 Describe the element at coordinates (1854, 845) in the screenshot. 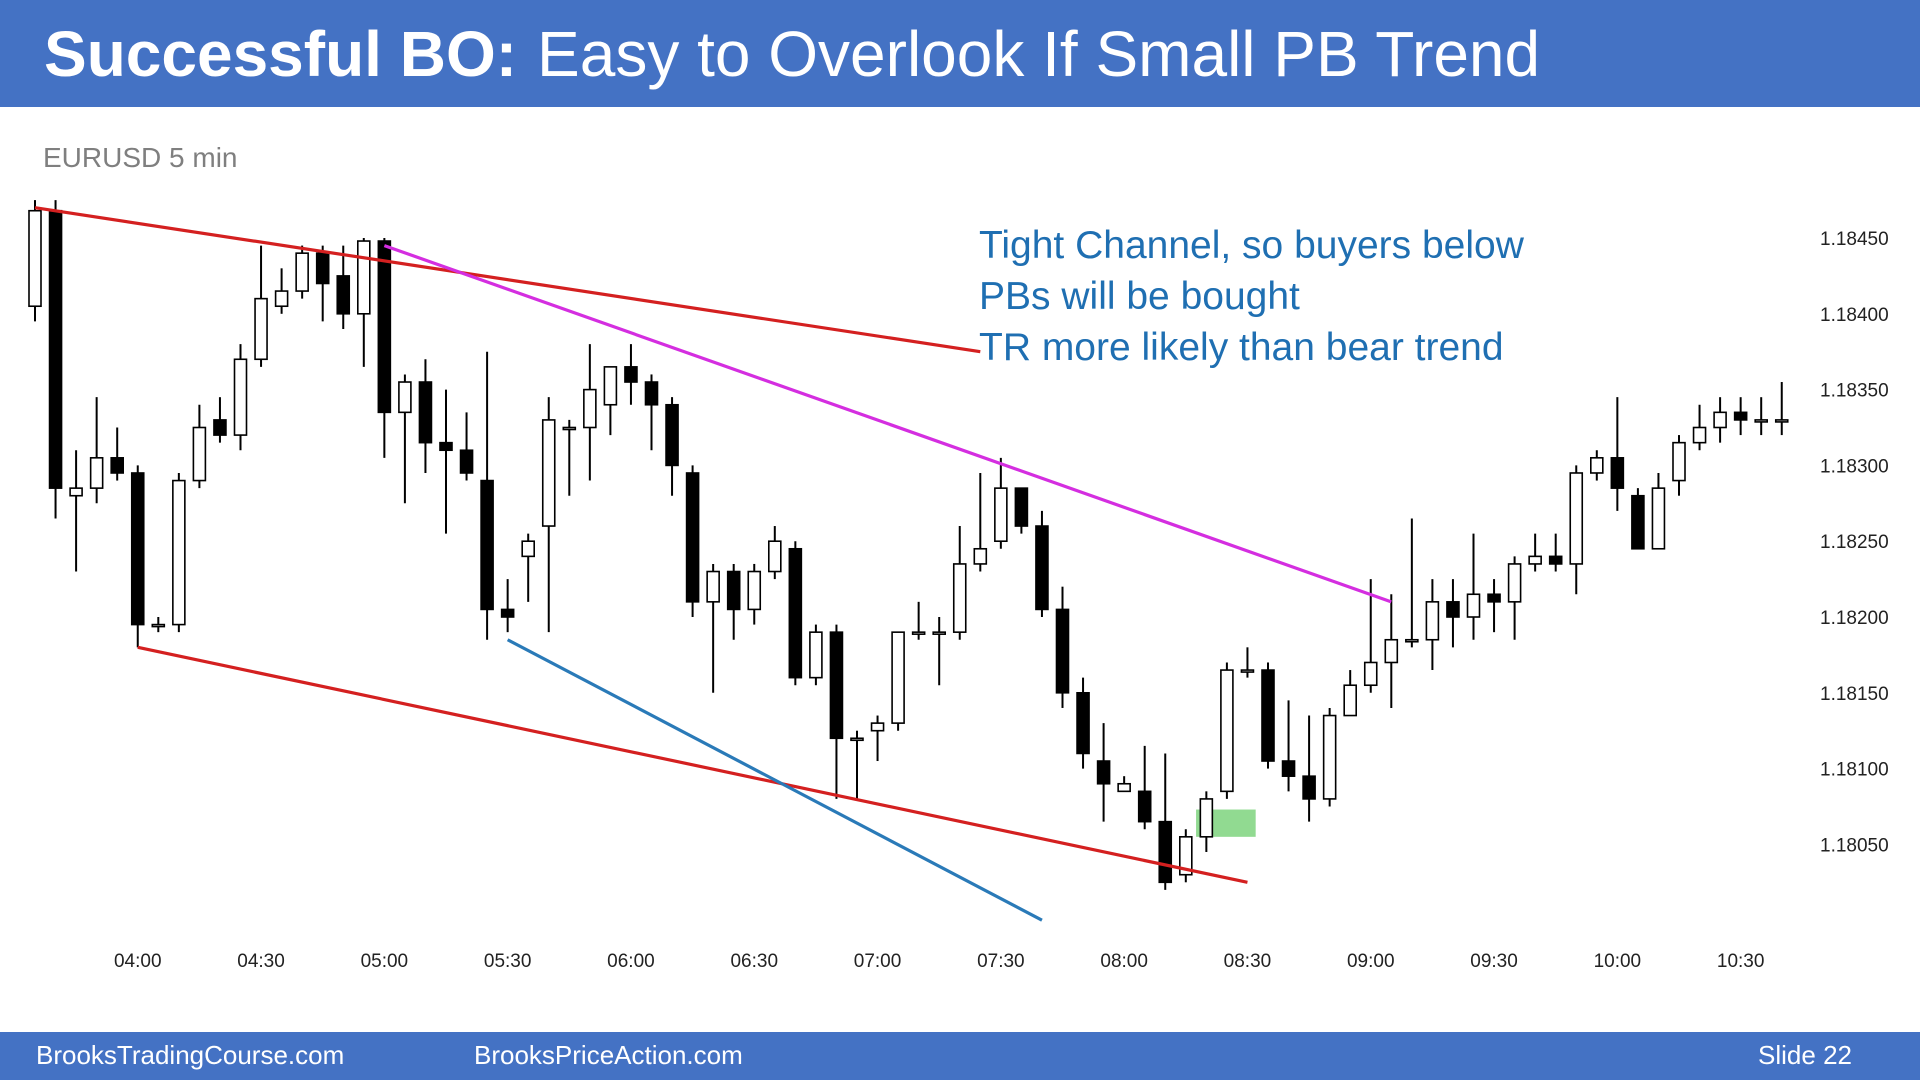

I see `y-tick-label: 1.18050` at that location.